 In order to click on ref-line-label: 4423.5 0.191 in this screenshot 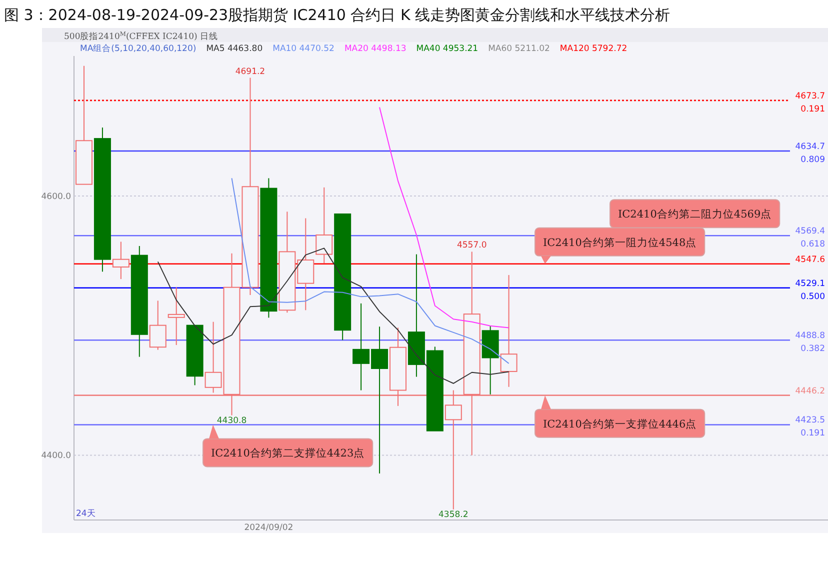, I will do `click(810, 427)`.